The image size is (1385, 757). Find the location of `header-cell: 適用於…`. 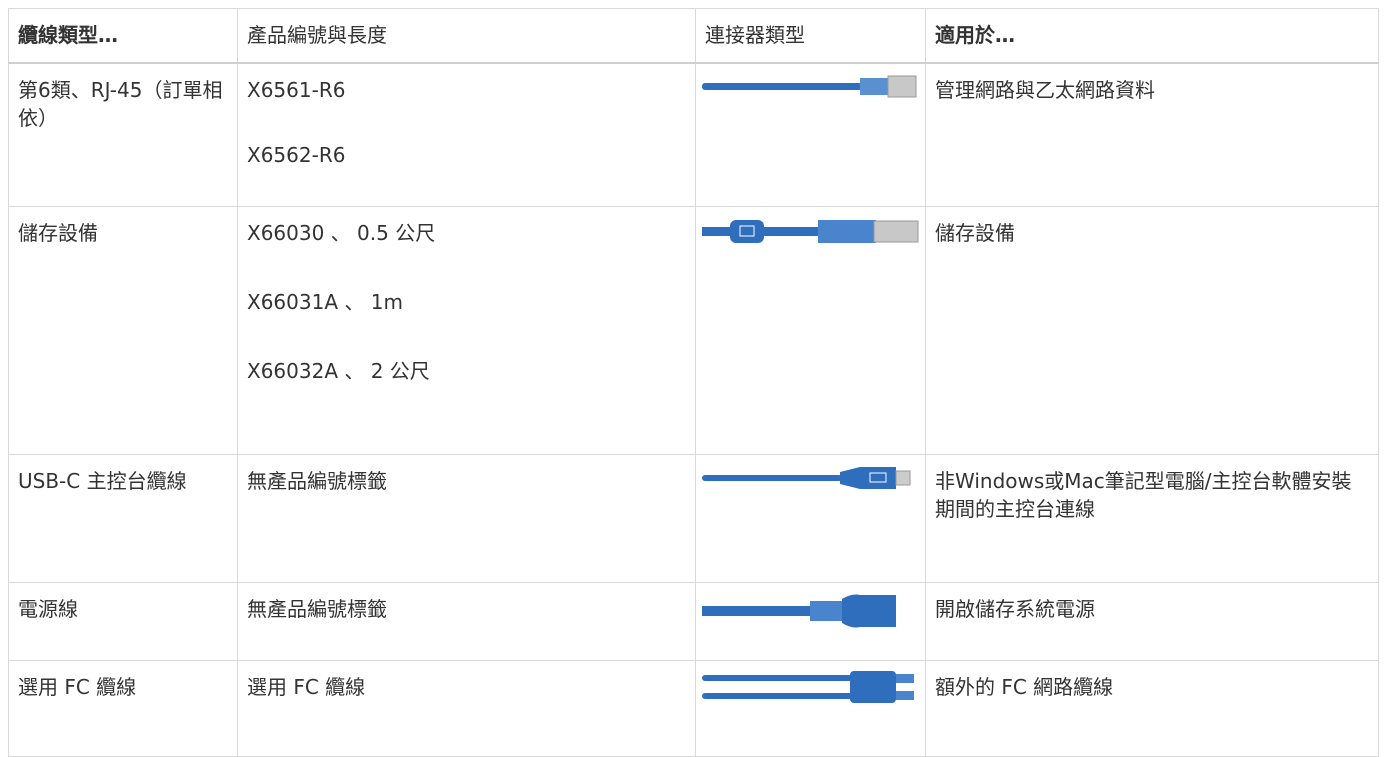

header-cell: 適用於… is located at coordinates (1152, 36).